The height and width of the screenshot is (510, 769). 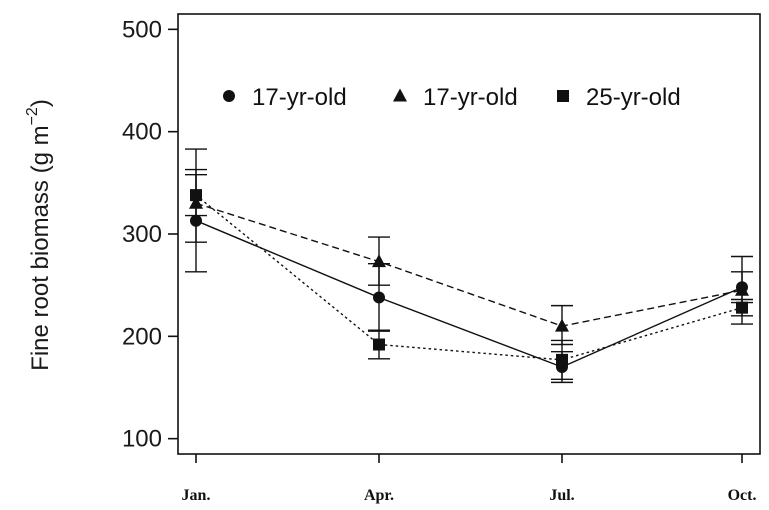 I want to click on y-axis: 100 200 300 400 500, so click(x=150, y=234).